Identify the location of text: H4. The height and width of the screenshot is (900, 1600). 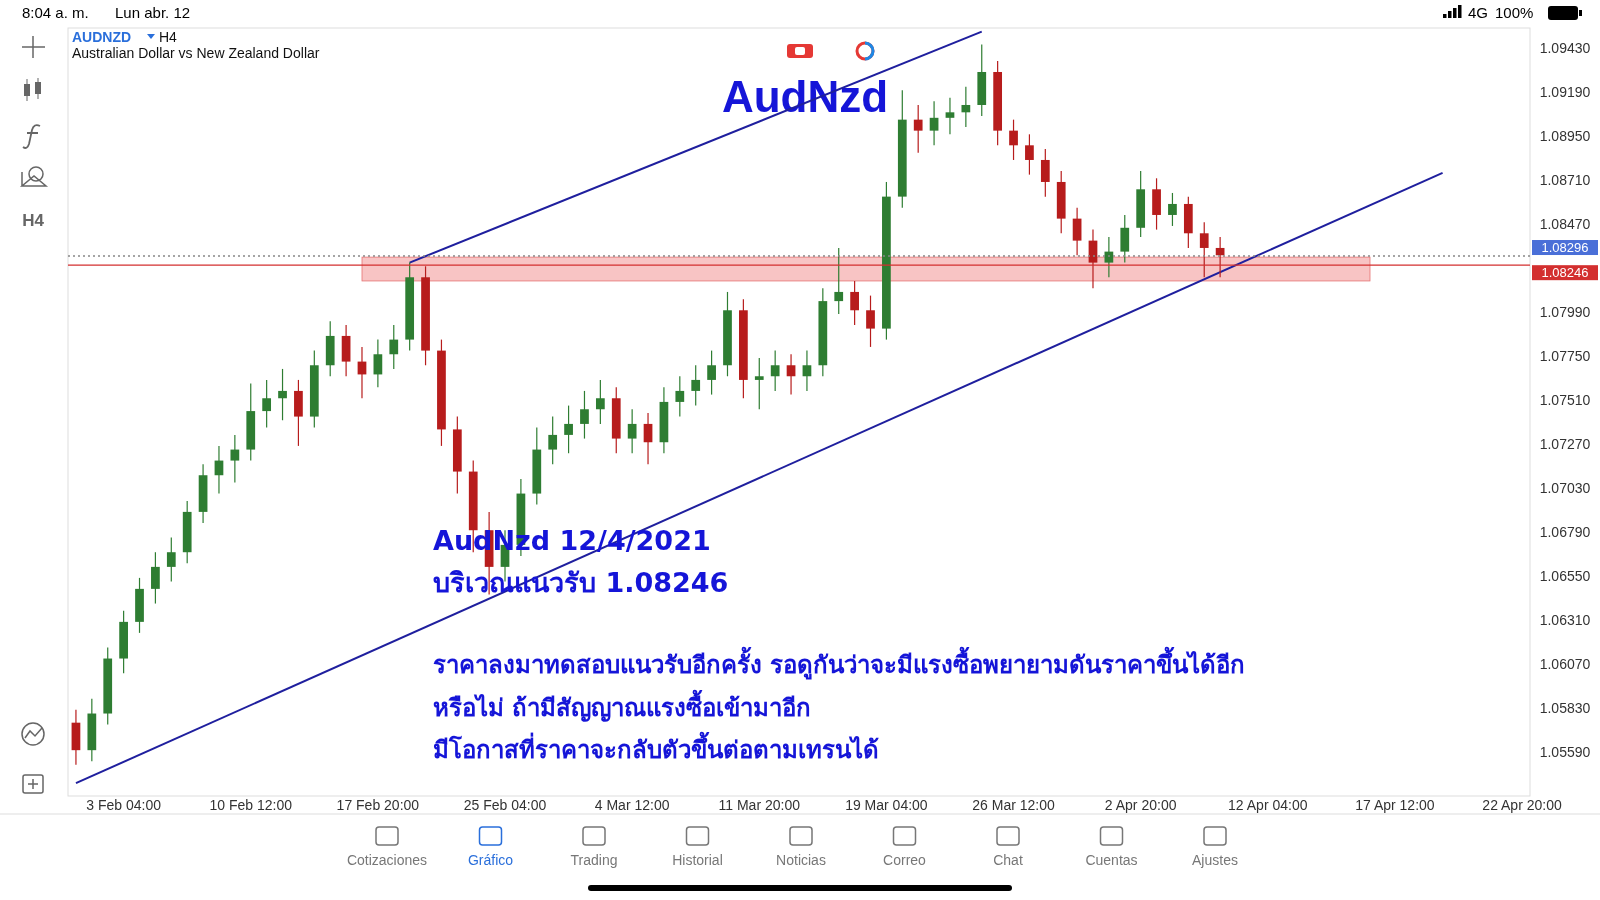
(33, 220).